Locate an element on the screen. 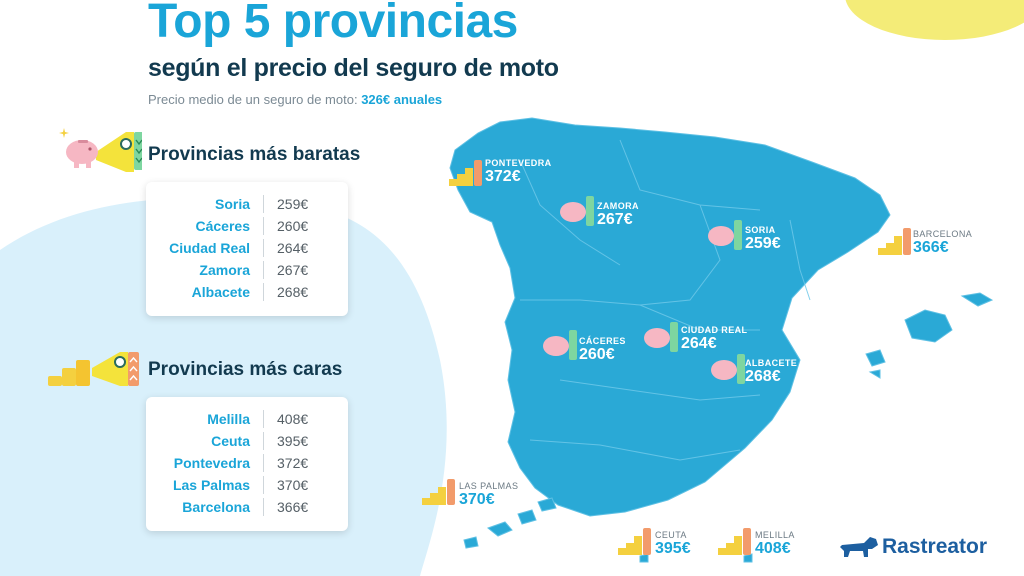 Image resolution: width=1024 pixels, height=576 pixels. table-row: Cáceres 260€ is located at coordinates (247, 226).